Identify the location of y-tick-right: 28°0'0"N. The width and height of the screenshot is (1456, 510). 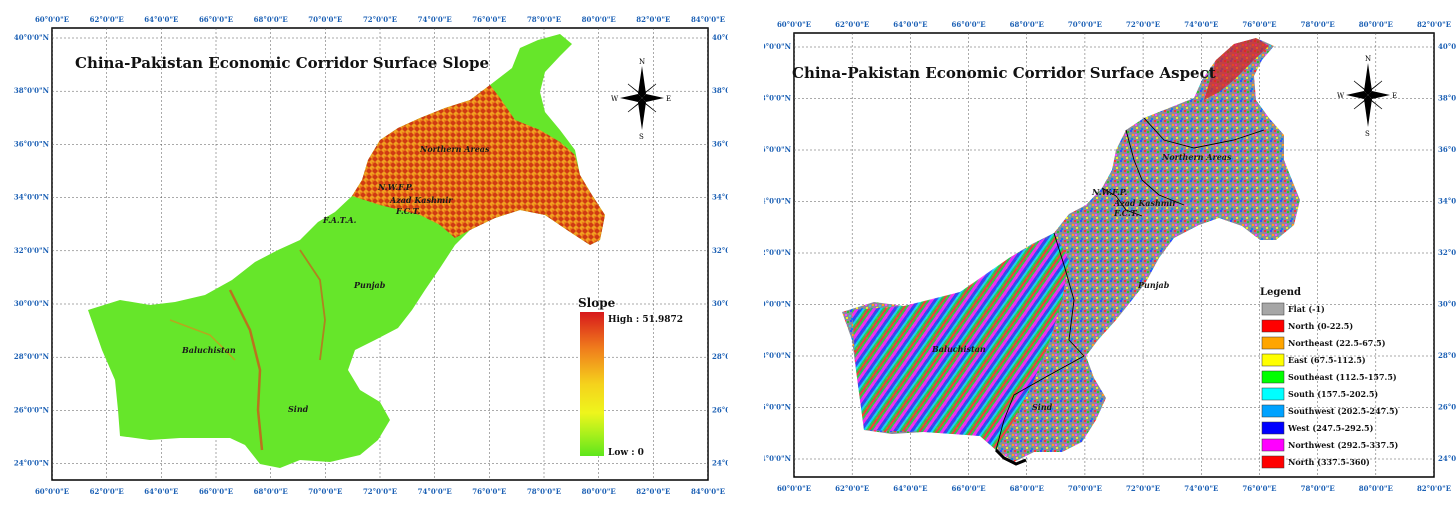
(1447, 355).